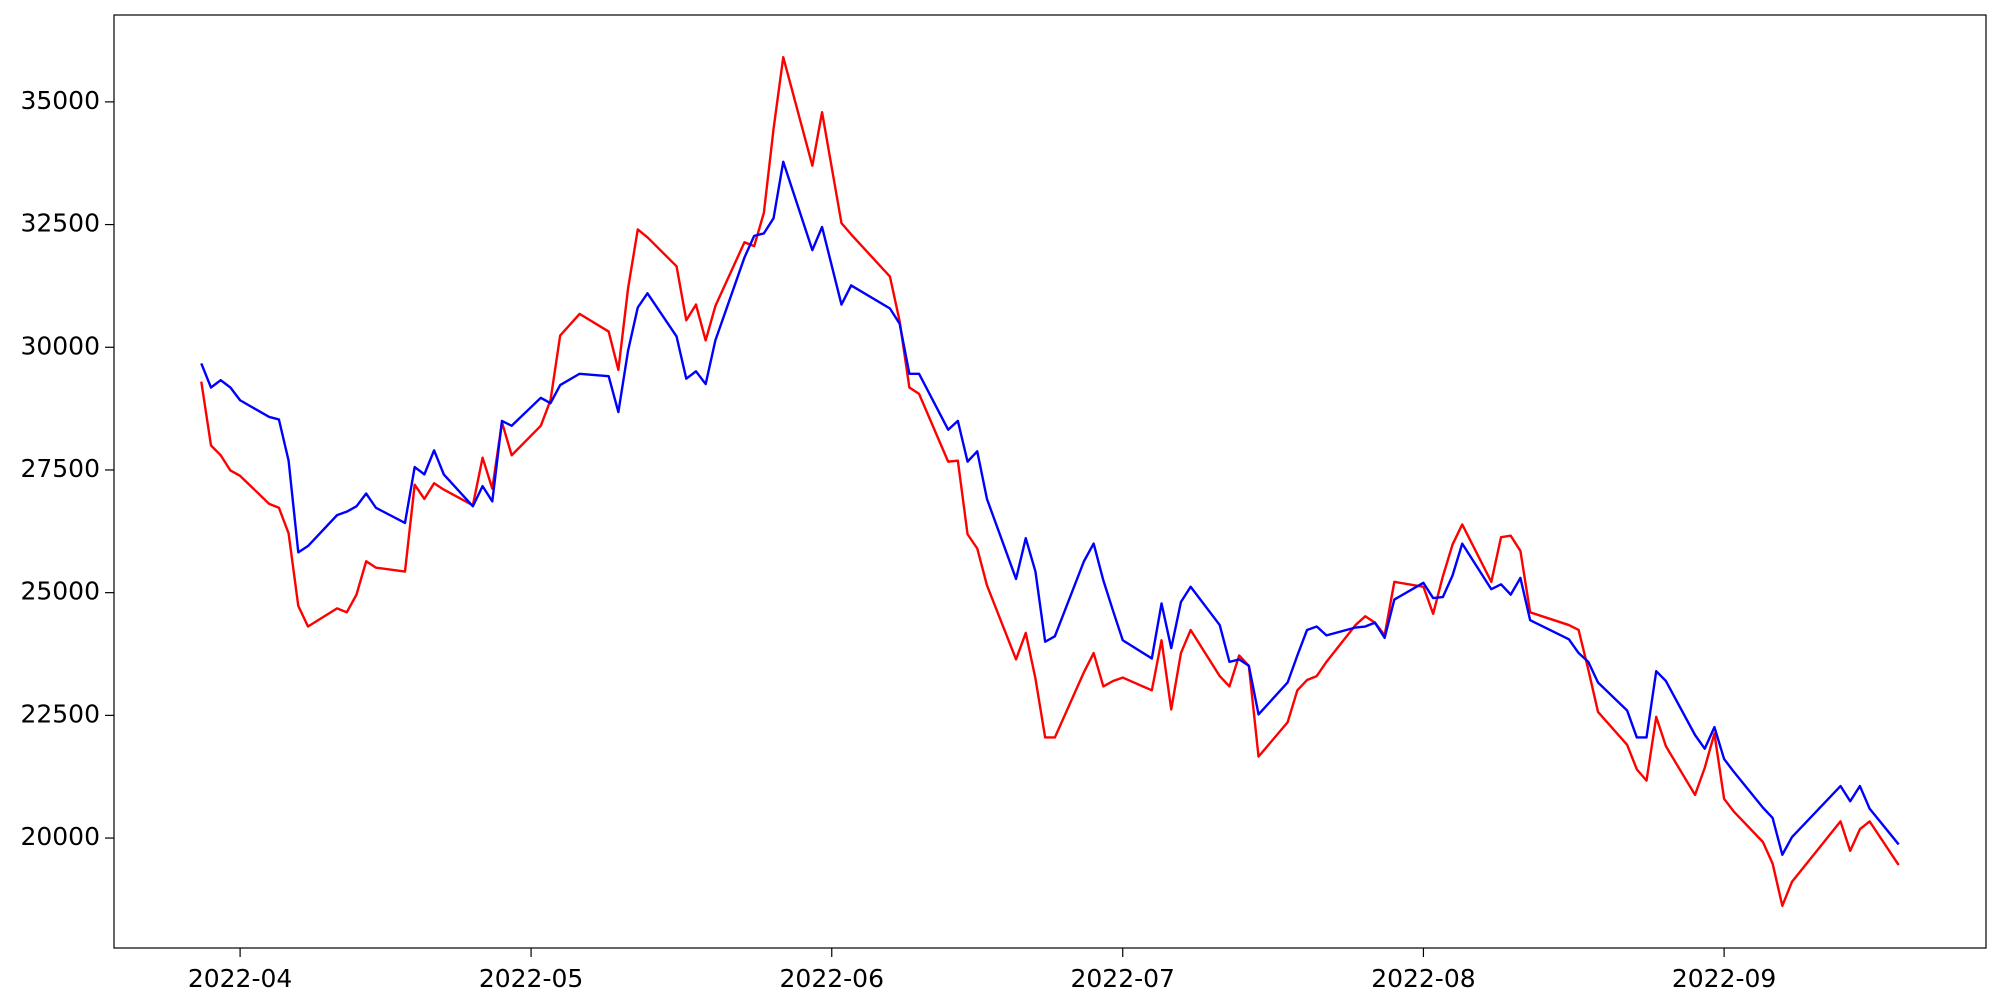 Image resolution: width=2000 pixels, height=1000 pixels. What do you see at coordinates (60, 468) in the screenshot?
I see `y-tick-label: 27500` at bounding box center [60, 468].